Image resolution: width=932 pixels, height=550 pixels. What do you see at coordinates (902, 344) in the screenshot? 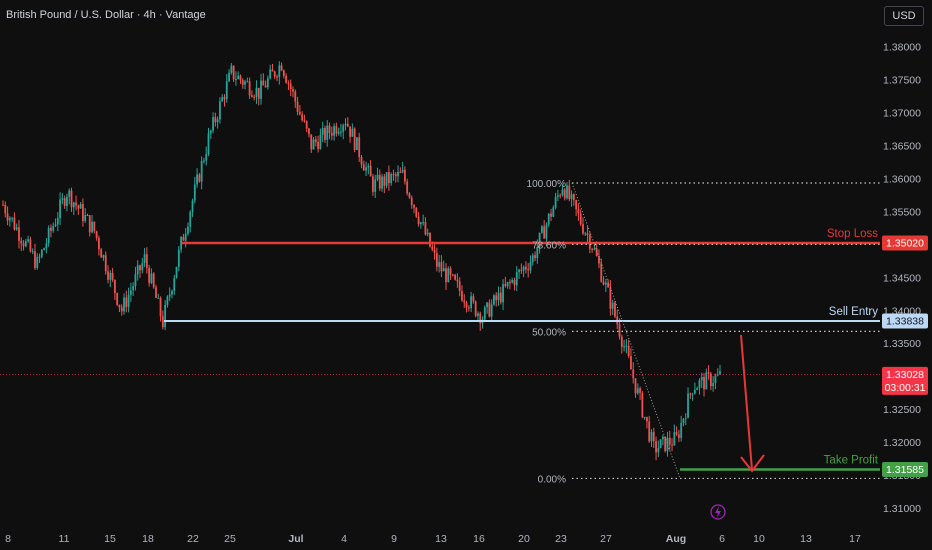
I see `y-tick-label: 1.33500` at bounding box center [902, 344].